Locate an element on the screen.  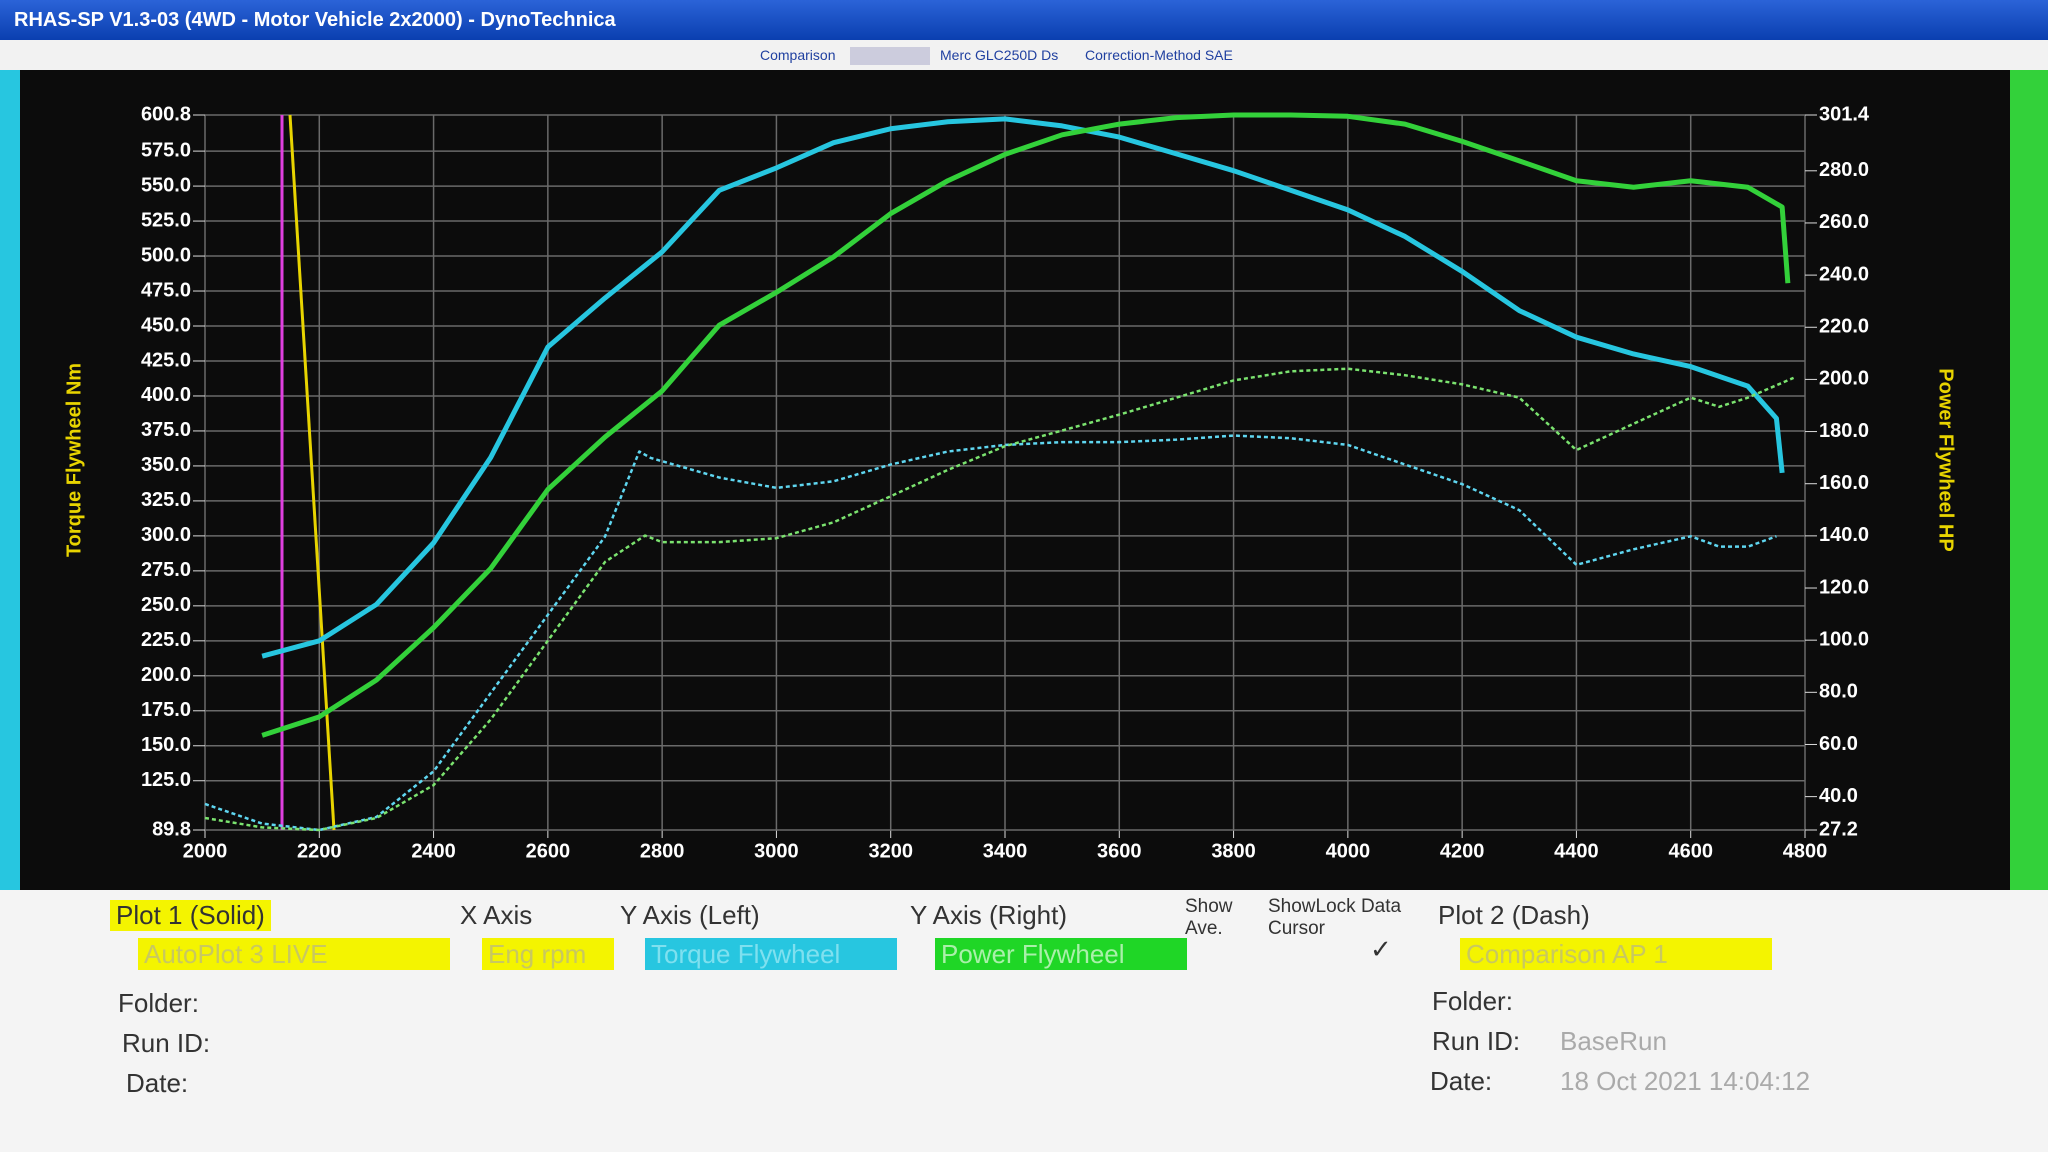
y-tick-label: 600.8 is located at coordinates (166, 114).